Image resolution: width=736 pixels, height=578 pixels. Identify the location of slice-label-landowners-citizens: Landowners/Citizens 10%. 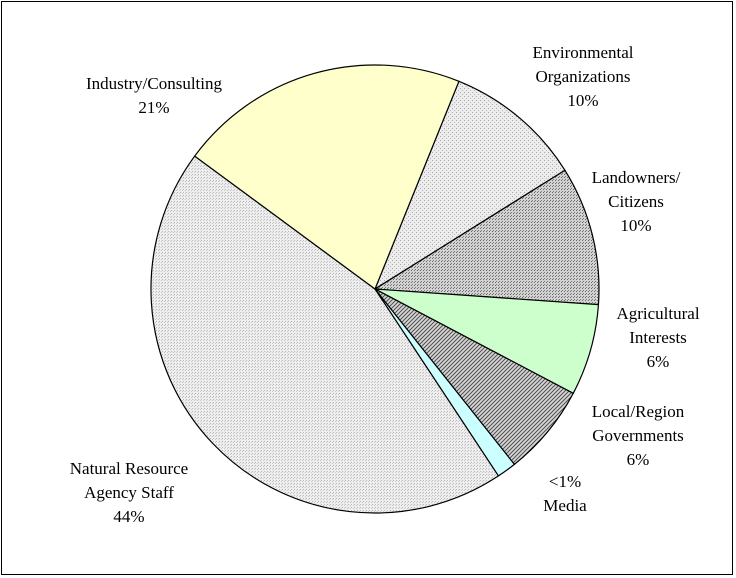
(636, 201).